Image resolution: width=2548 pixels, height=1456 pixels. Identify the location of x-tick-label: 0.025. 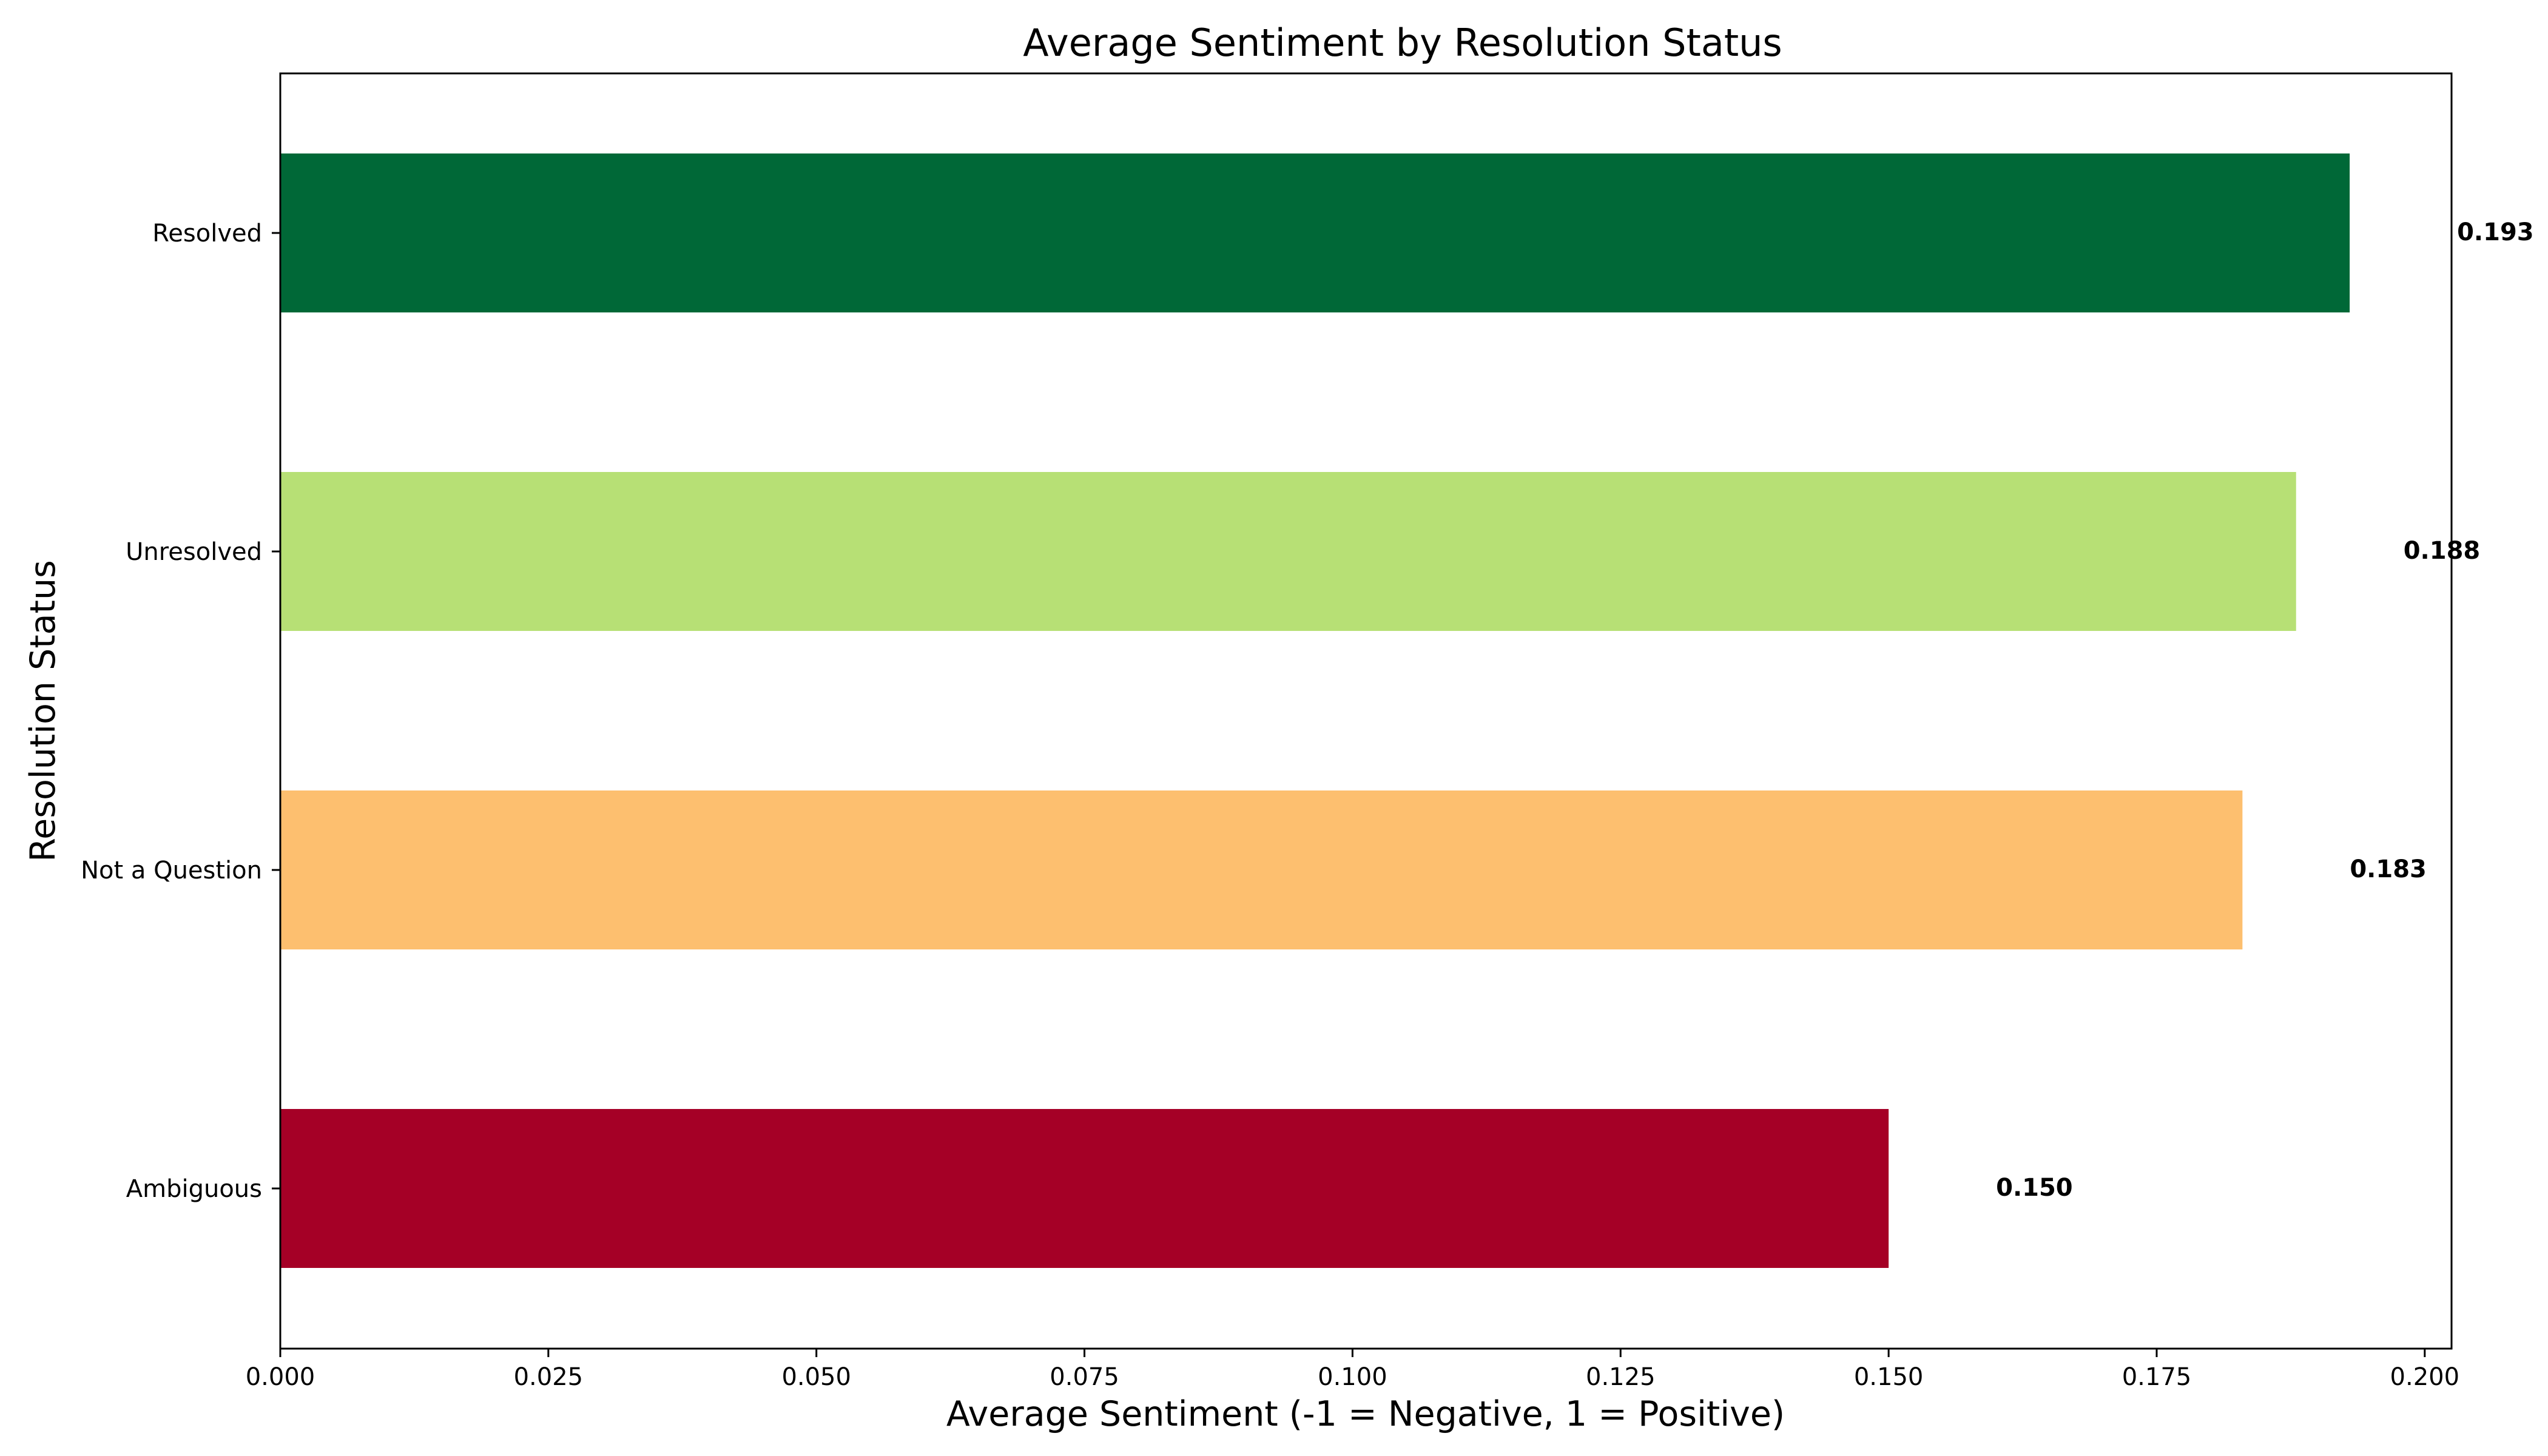
(549, 1377).